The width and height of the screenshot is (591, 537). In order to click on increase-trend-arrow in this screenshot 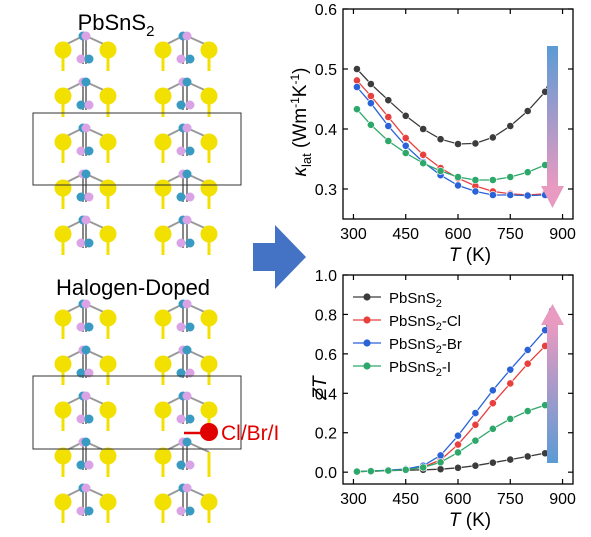, I will do `click(552, 383)`.